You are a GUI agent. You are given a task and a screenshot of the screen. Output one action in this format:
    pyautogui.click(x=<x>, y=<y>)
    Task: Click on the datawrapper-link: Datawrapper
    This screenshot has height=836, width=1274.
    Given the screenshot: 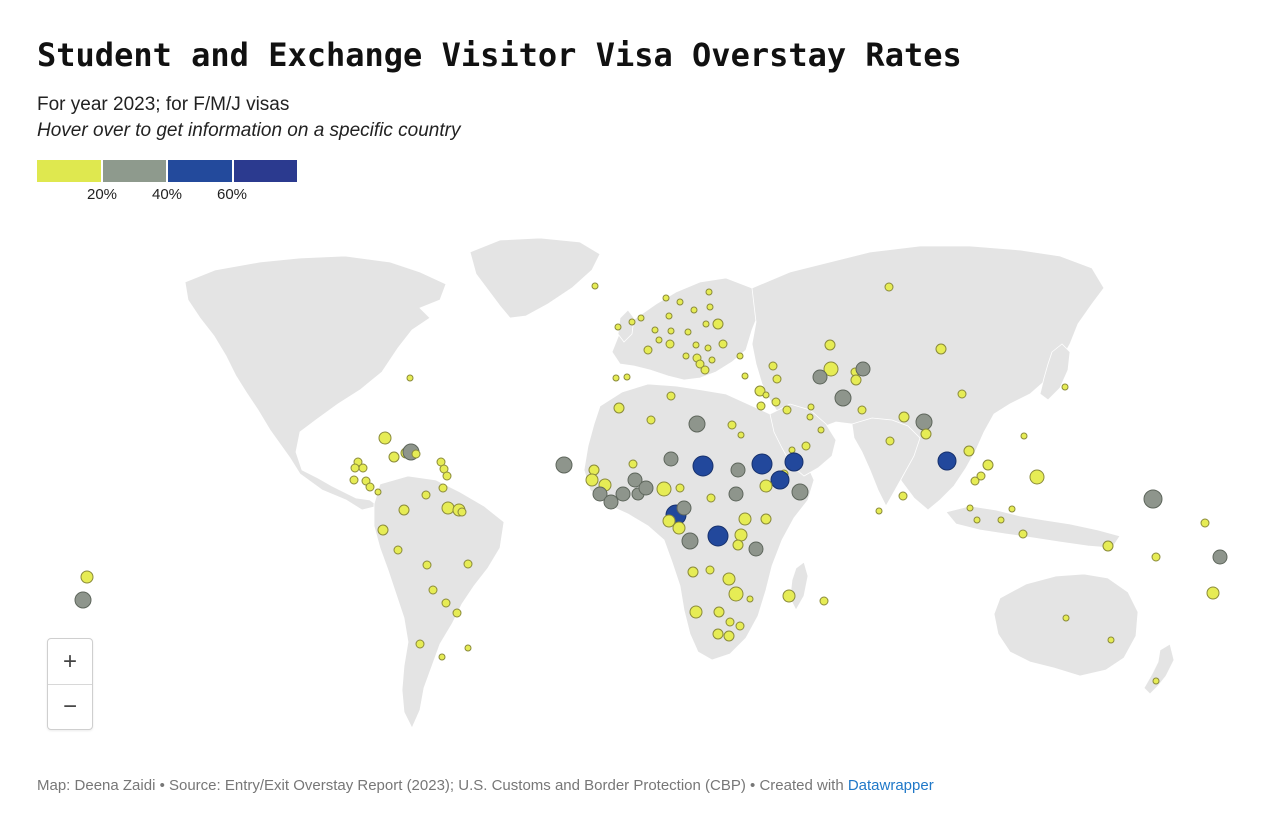 What is the action you would take?
    pyautogui.click(x=890, y=785)
    